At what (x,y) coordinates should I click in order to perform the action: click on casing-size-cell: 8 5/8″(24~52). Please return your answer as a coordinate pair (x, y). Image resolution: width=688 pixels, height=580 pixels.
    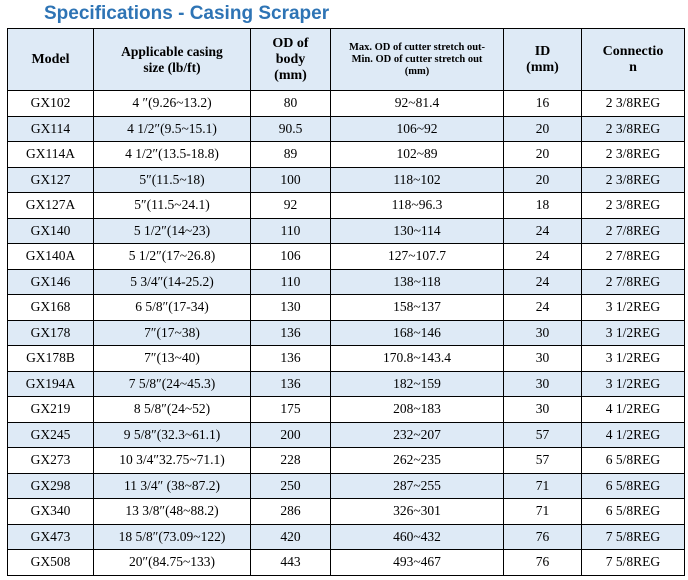
    Looking at the image, I should click on (172, 409).